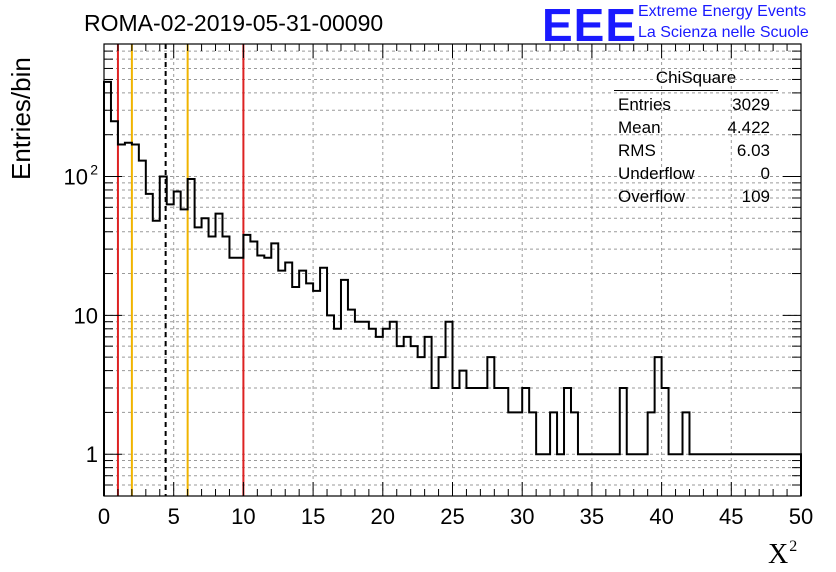  Describe the element at coordinates (656, 173) in the screenshot. I see `stats-label: Underflow` at that location.